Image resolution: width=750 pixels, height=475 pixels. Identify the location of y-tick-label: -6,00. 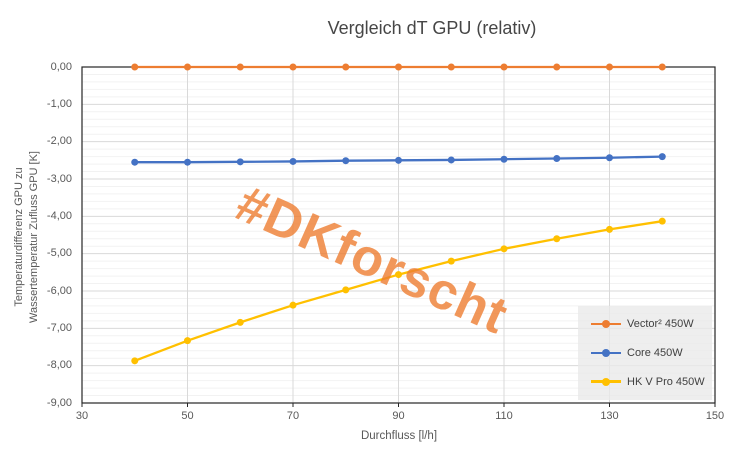
(59, 290).